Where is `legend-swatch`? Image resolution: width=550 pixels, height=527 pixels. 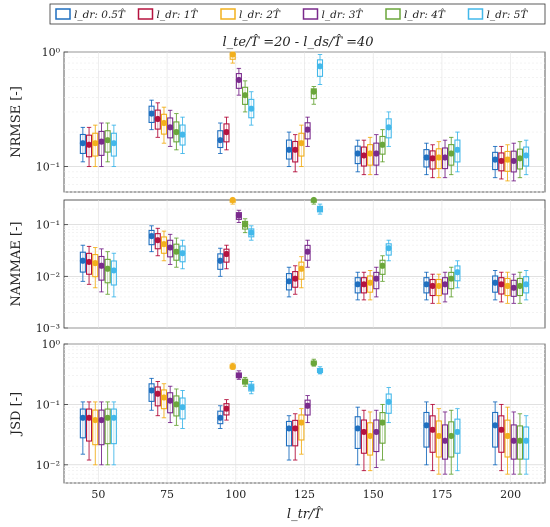 legend-swatch is located at coordinates (63, 14).